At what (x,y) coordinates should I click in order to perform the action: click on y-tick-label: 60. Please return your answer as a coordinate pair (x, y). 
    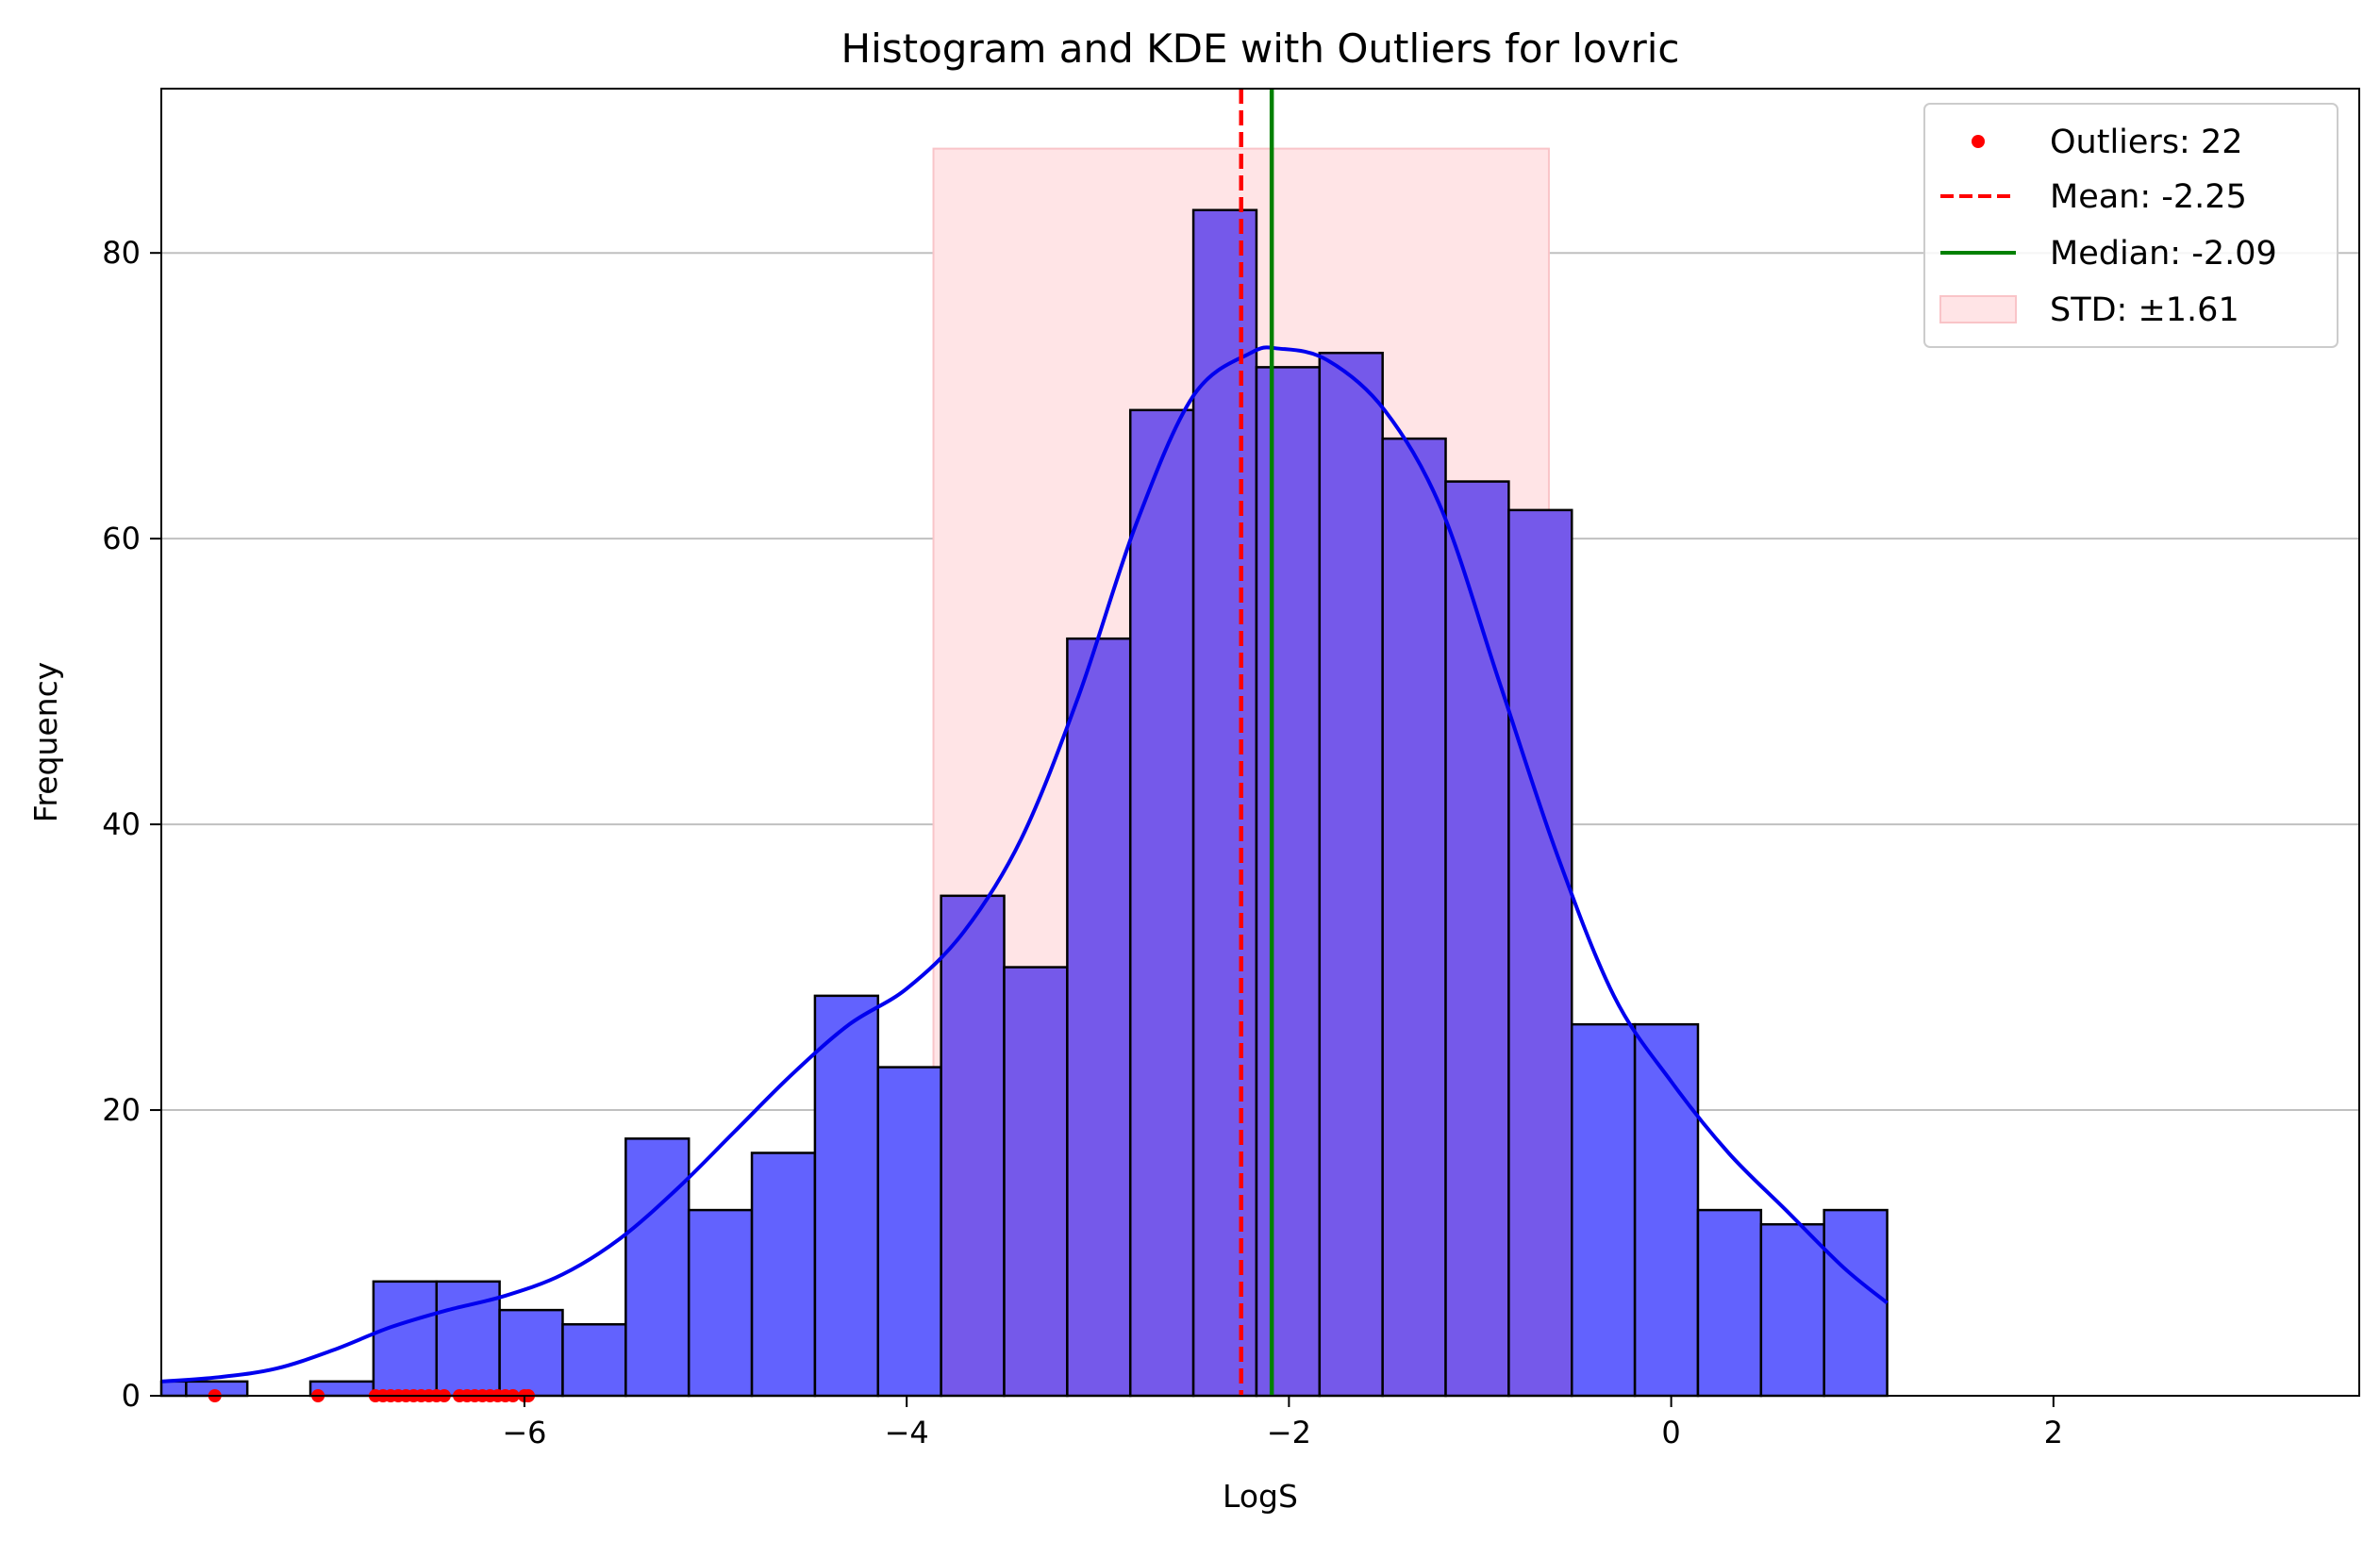
    Looking at the image, I should click on (121, 538).